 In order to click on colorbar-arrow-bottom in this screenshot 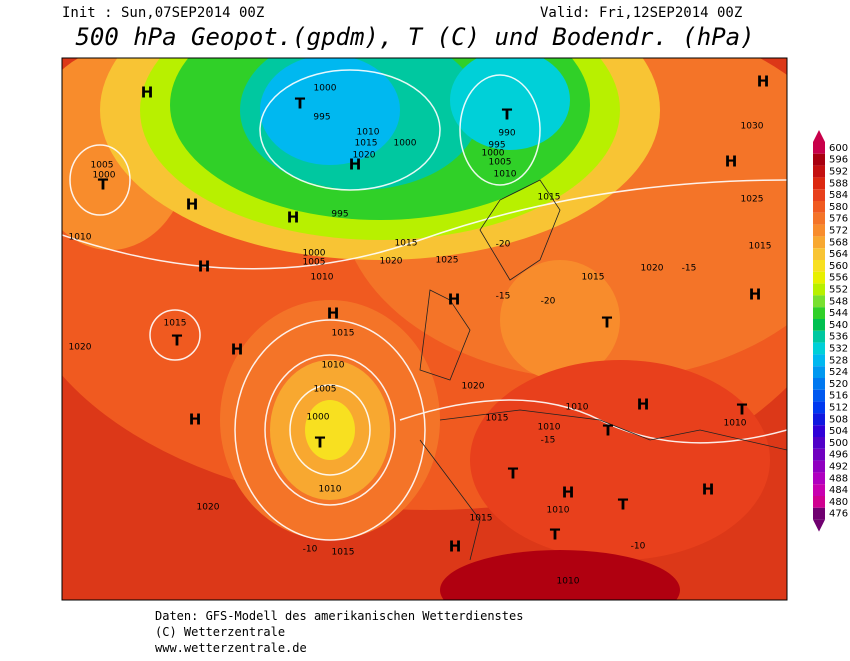, I will do `click(819, 525)`.